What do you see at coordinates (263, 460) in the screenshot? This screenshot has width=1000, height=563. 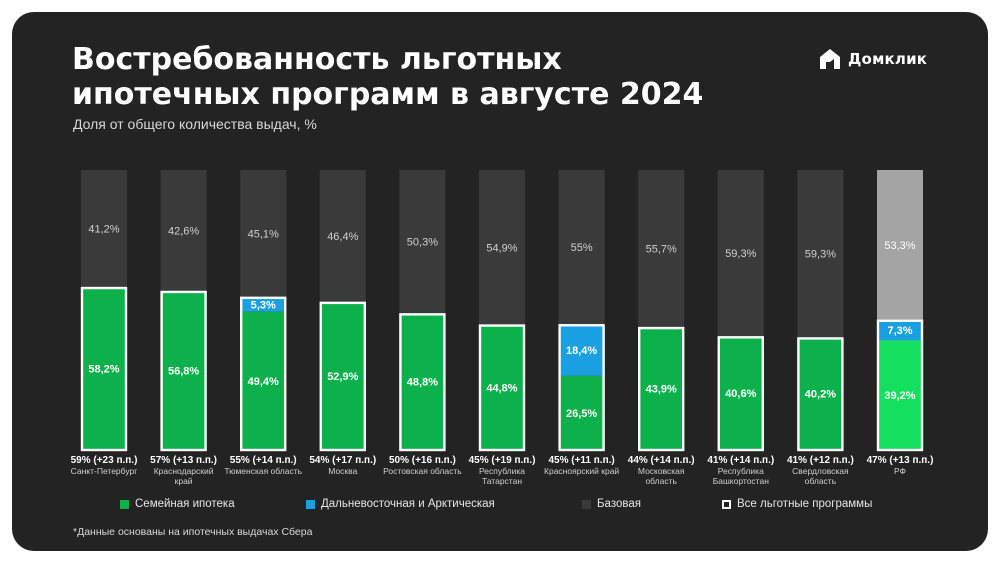 I see `label-total-2: 55% (+14 п.п.)` at bounding box center [263, 460].